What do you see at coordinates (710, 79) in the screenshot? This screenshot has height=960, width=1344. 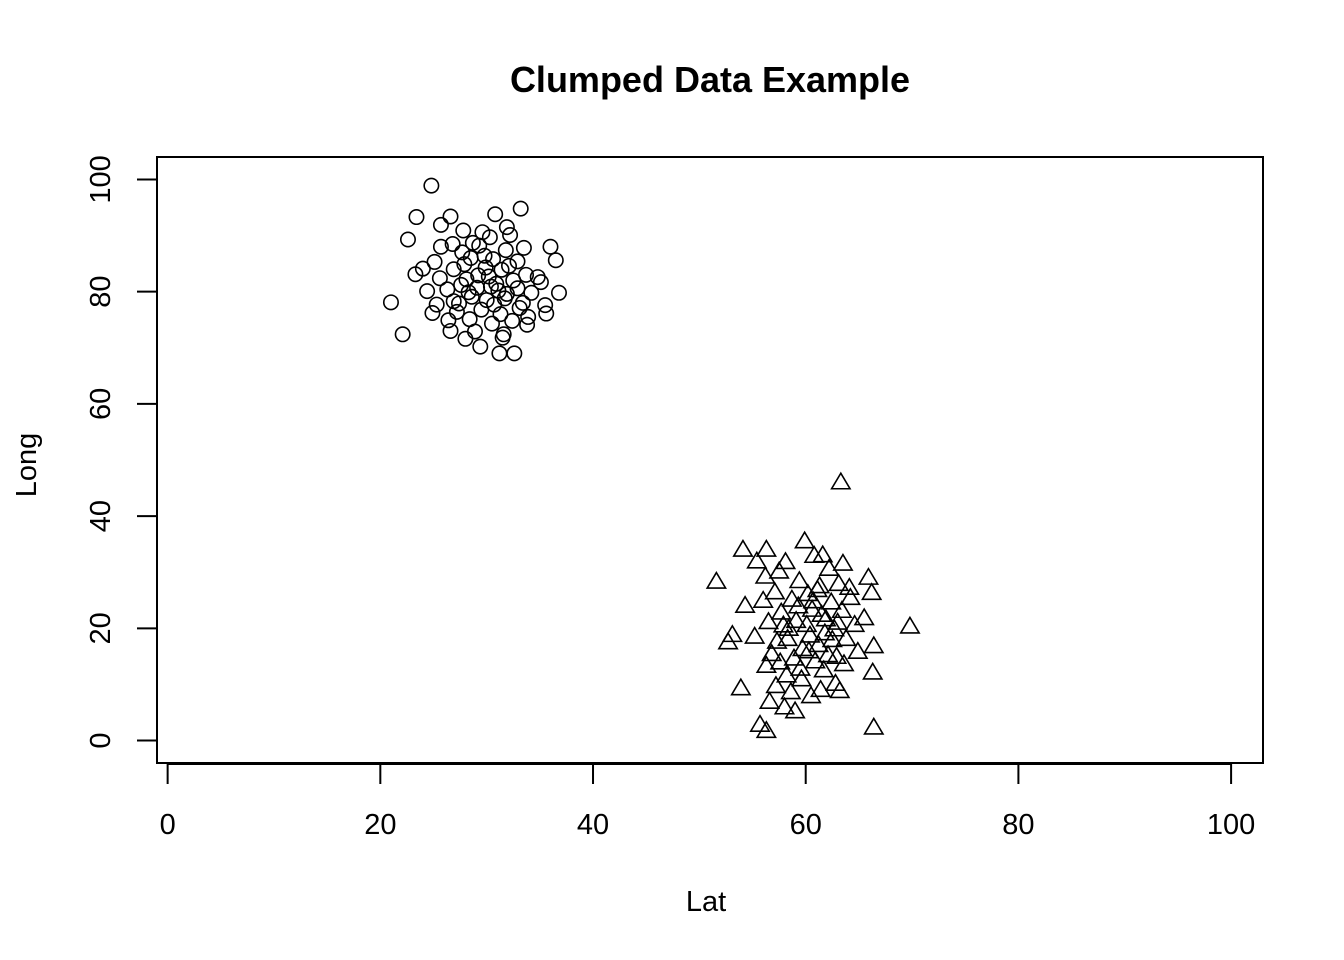 I see `chart-title: Clumped Data Example` at bounding box center [710, 79].